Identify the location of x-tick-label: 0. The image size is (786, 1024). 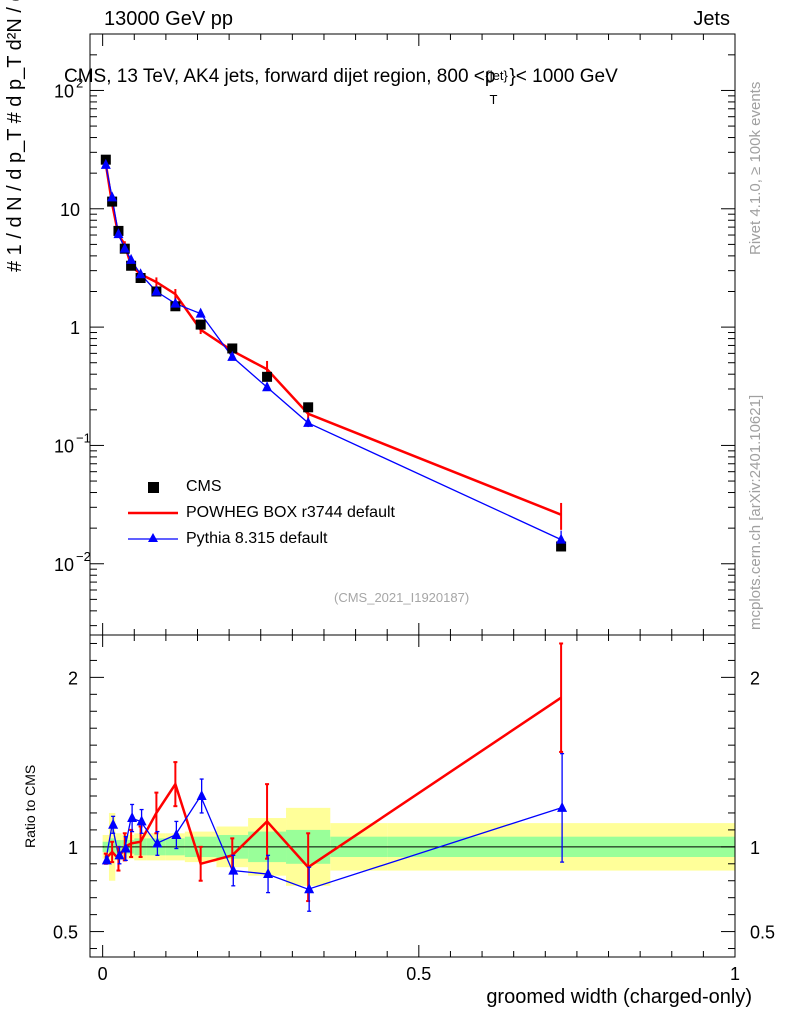
(103, 974).